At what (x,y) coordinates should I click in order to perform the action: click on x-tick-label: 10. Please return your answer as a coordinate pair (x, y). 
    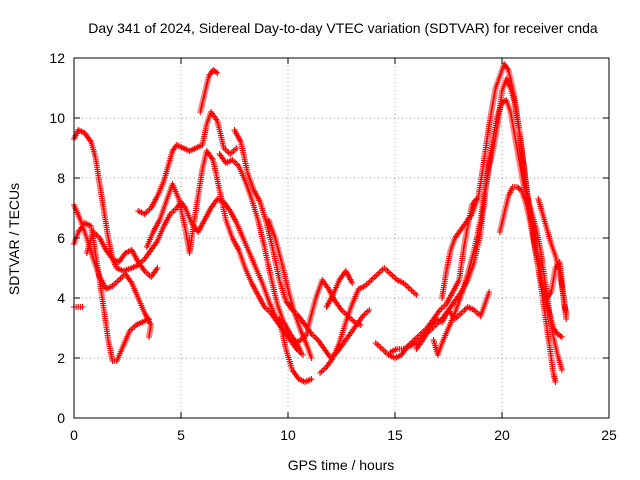
    Looking at the image, I should click on (288, 435).